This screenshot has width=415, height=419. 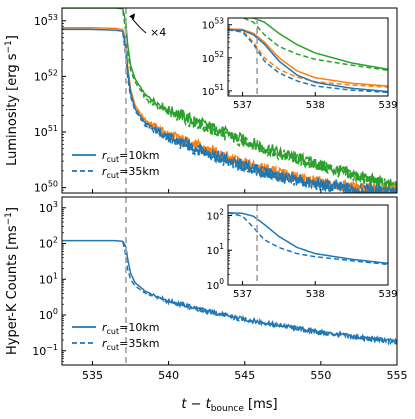 I want to click on bottom-inset-series-blue-solid, so click(x=308, y=238).